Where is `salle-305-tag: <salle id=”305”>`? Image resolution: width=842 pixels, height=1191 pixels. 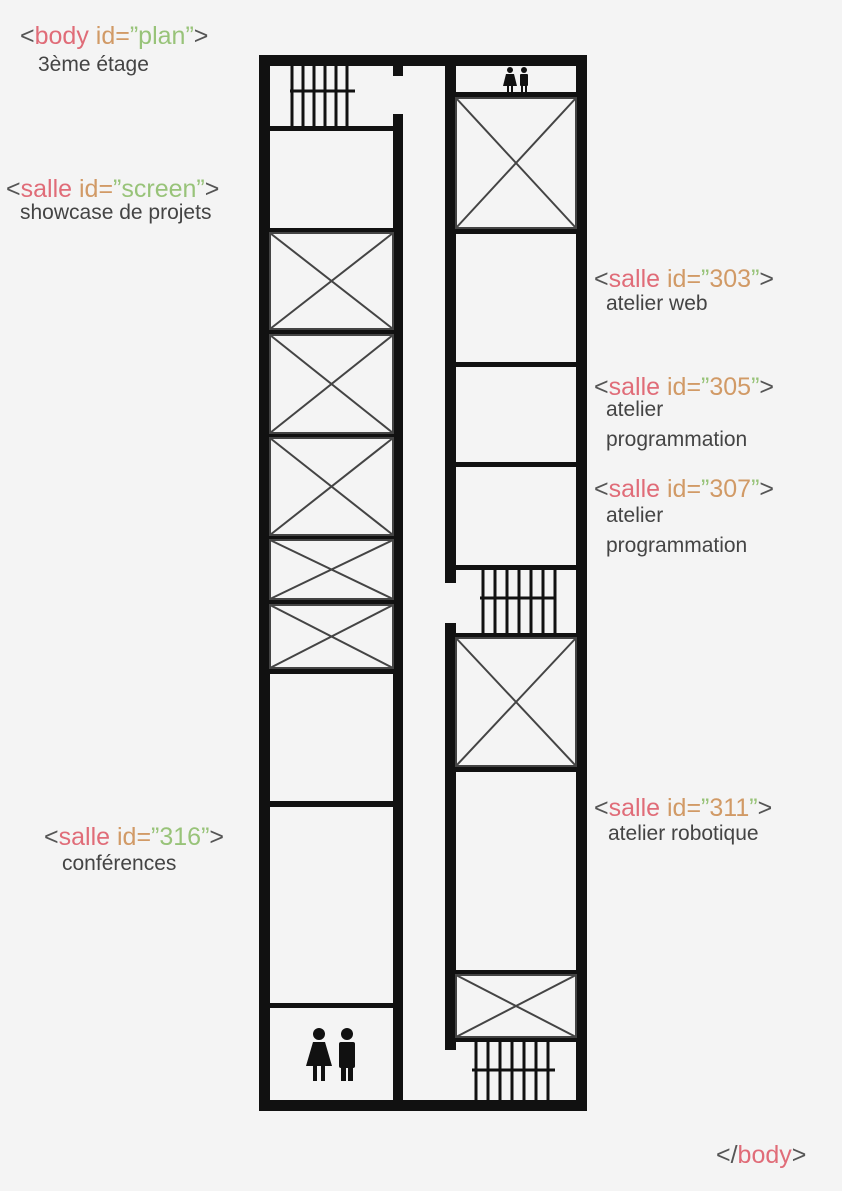
salle-305-tag: <salle id=”305”> is located at coordinates (684, 387).